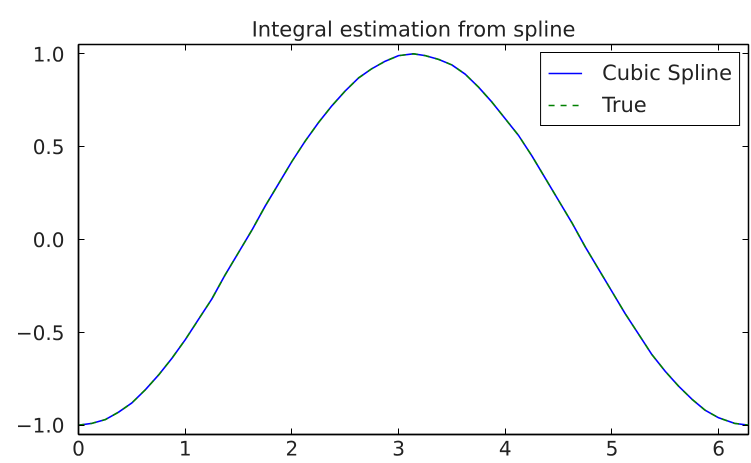  Describe the element at coordinates (398, 448) in the screenshot. I see `x-tick-label: 3` at that location.